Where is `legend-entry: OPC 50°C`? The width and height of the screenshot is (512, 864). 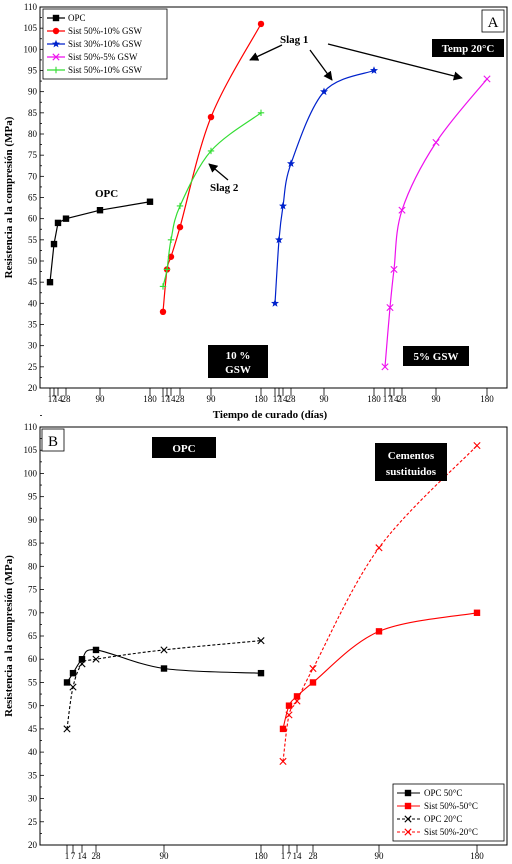
legend-entry: OPC 50°C is located at coordinates (443, 793).